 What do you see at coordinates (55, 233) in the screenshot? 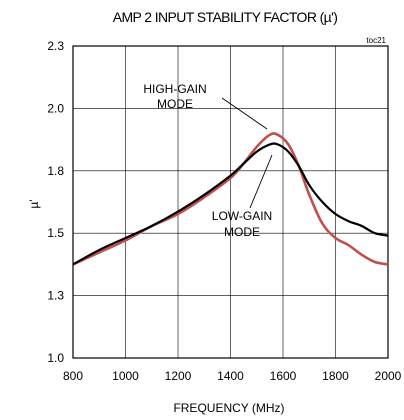
I see `y-tick-label: 1.5` at bounding box center [55, 233].